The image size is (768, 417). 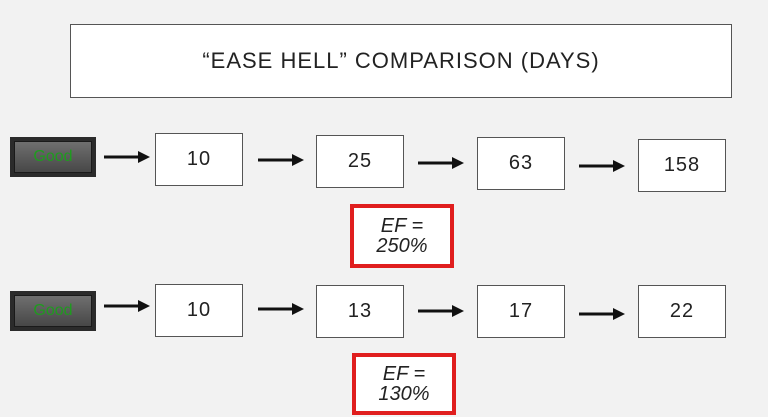 I want to click on interval-box: 17, so click(x=521, y=311).